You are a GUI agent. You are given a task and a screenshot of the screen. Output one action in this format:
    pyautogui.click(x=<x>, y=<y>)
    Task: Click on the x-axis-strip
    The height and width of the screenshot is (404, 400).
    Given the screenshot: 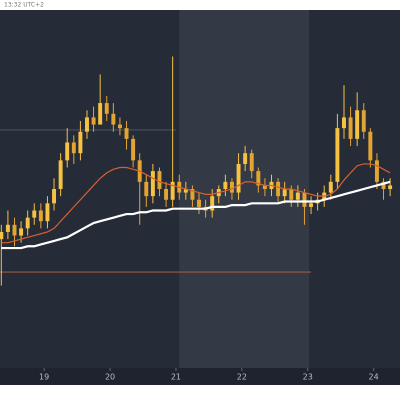 What is the action you would take?
    pyautogui.click(x=200, y=376)
    